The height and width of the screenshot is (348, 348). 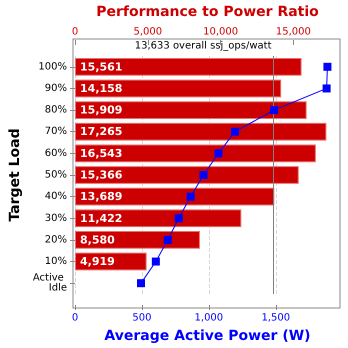 What do you see at coordinates (56, 110) in the screenshot?
I see `y-tick-label: 80%` at bounding box center [56, 110].